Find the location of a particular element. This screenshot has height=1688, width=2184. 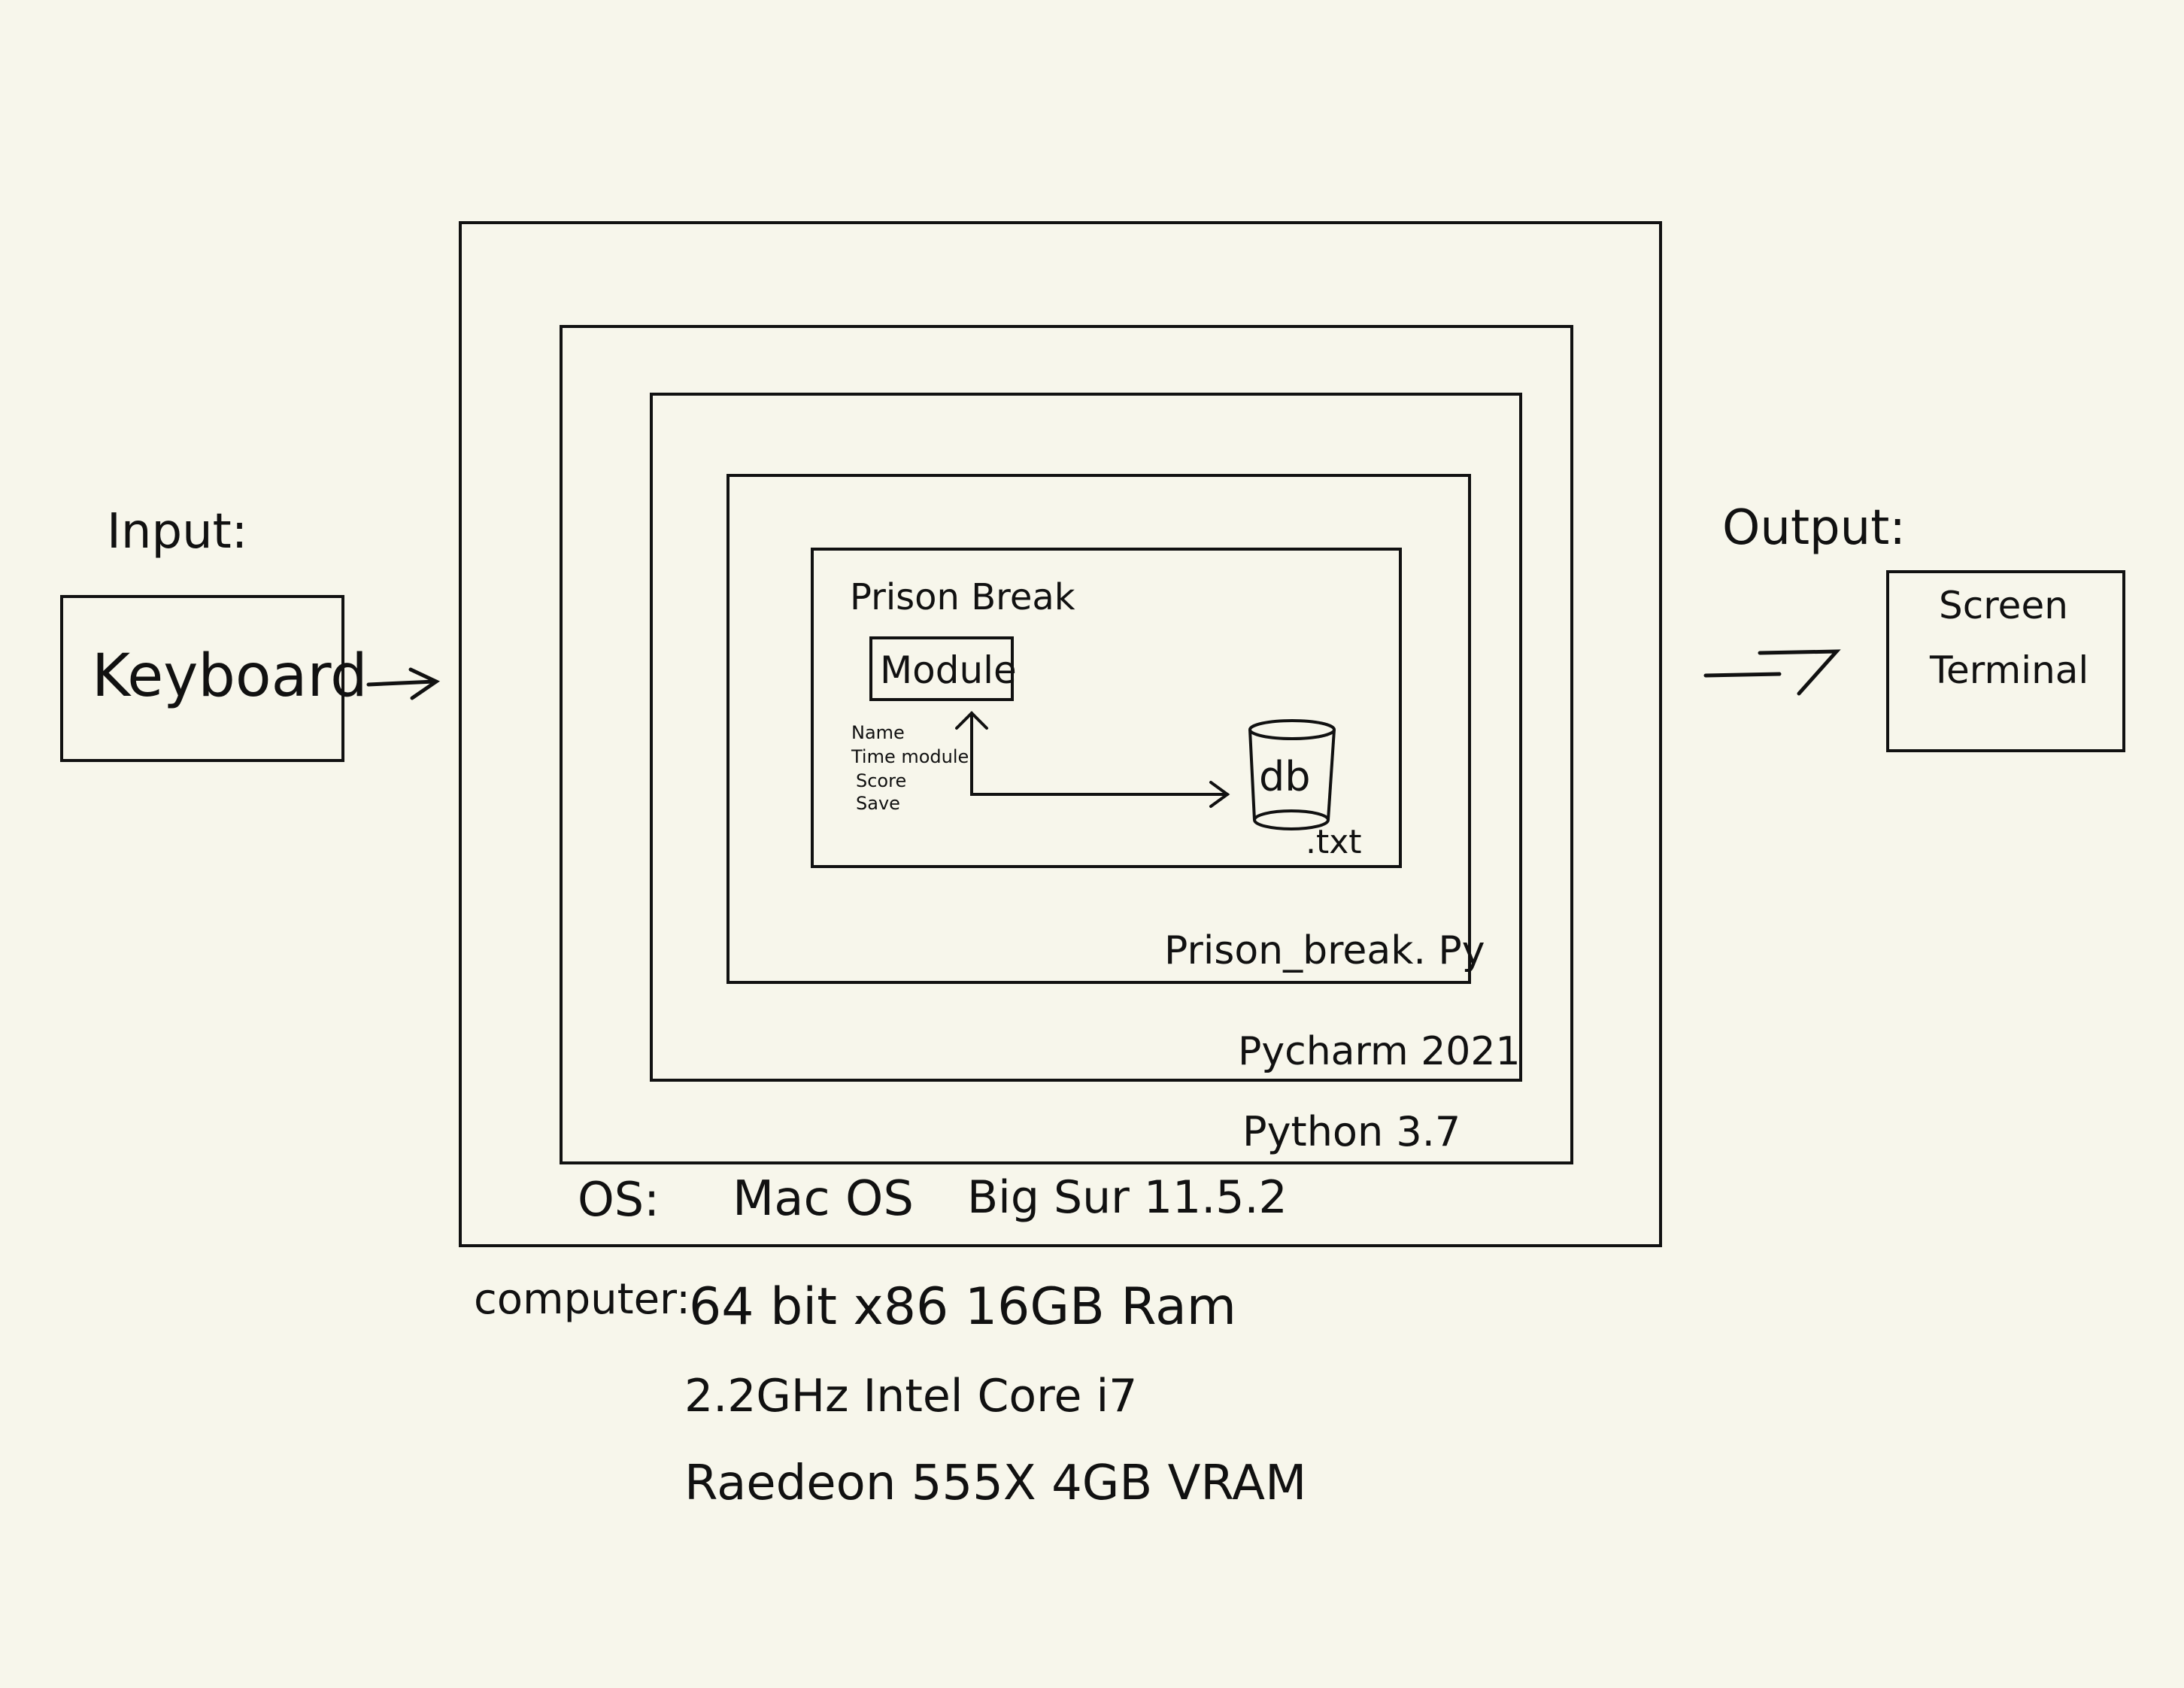

pycharm-box is located at coordinates (1098, 729).